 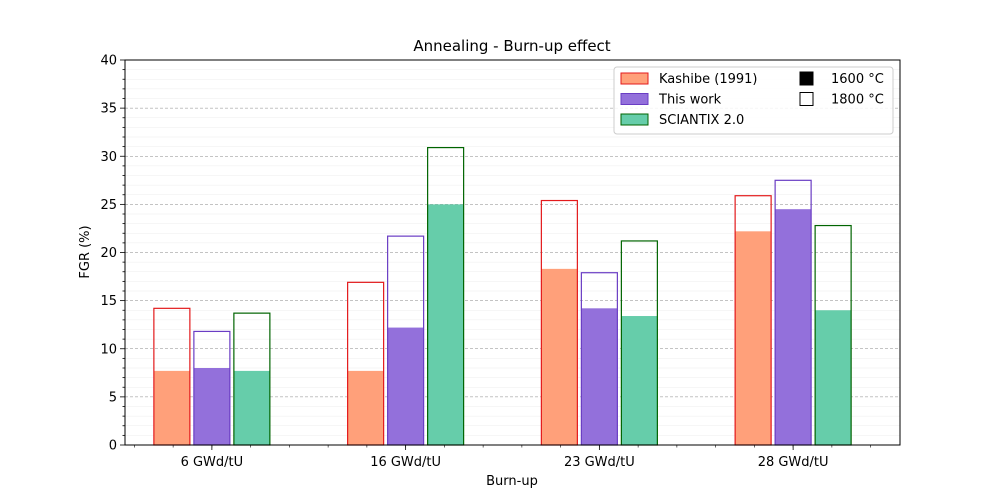 What do you see at coordinates (108, 349) in the screenshot?
I see `y-tick-label: 10` at bounding box center [108, 349].